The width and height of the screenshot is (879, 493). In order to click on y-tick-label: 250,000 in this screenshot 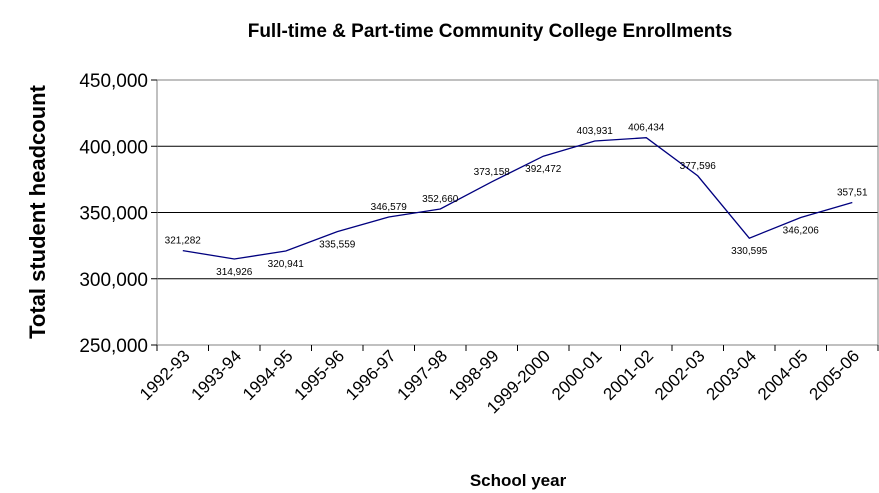, I will do `click(113, 346)`.